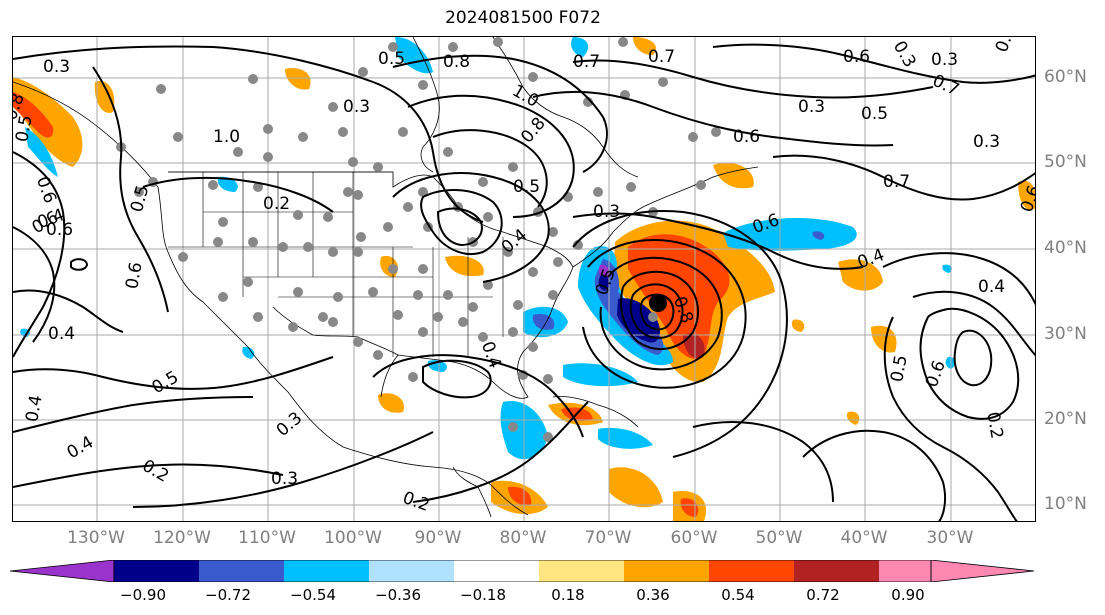  I want to click on filled-region-atlantic-blue-small, so click(947, 268).